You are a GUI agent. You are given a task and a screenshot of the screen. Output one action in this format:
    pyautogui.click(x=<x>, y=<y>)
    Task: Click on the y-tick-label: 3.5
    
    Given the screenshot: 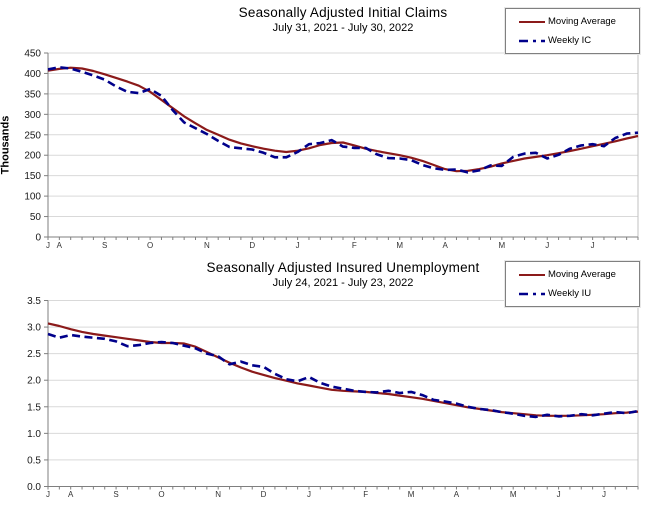 What is the action you would take?
    pyautogui.click(x=34, y=301)
    